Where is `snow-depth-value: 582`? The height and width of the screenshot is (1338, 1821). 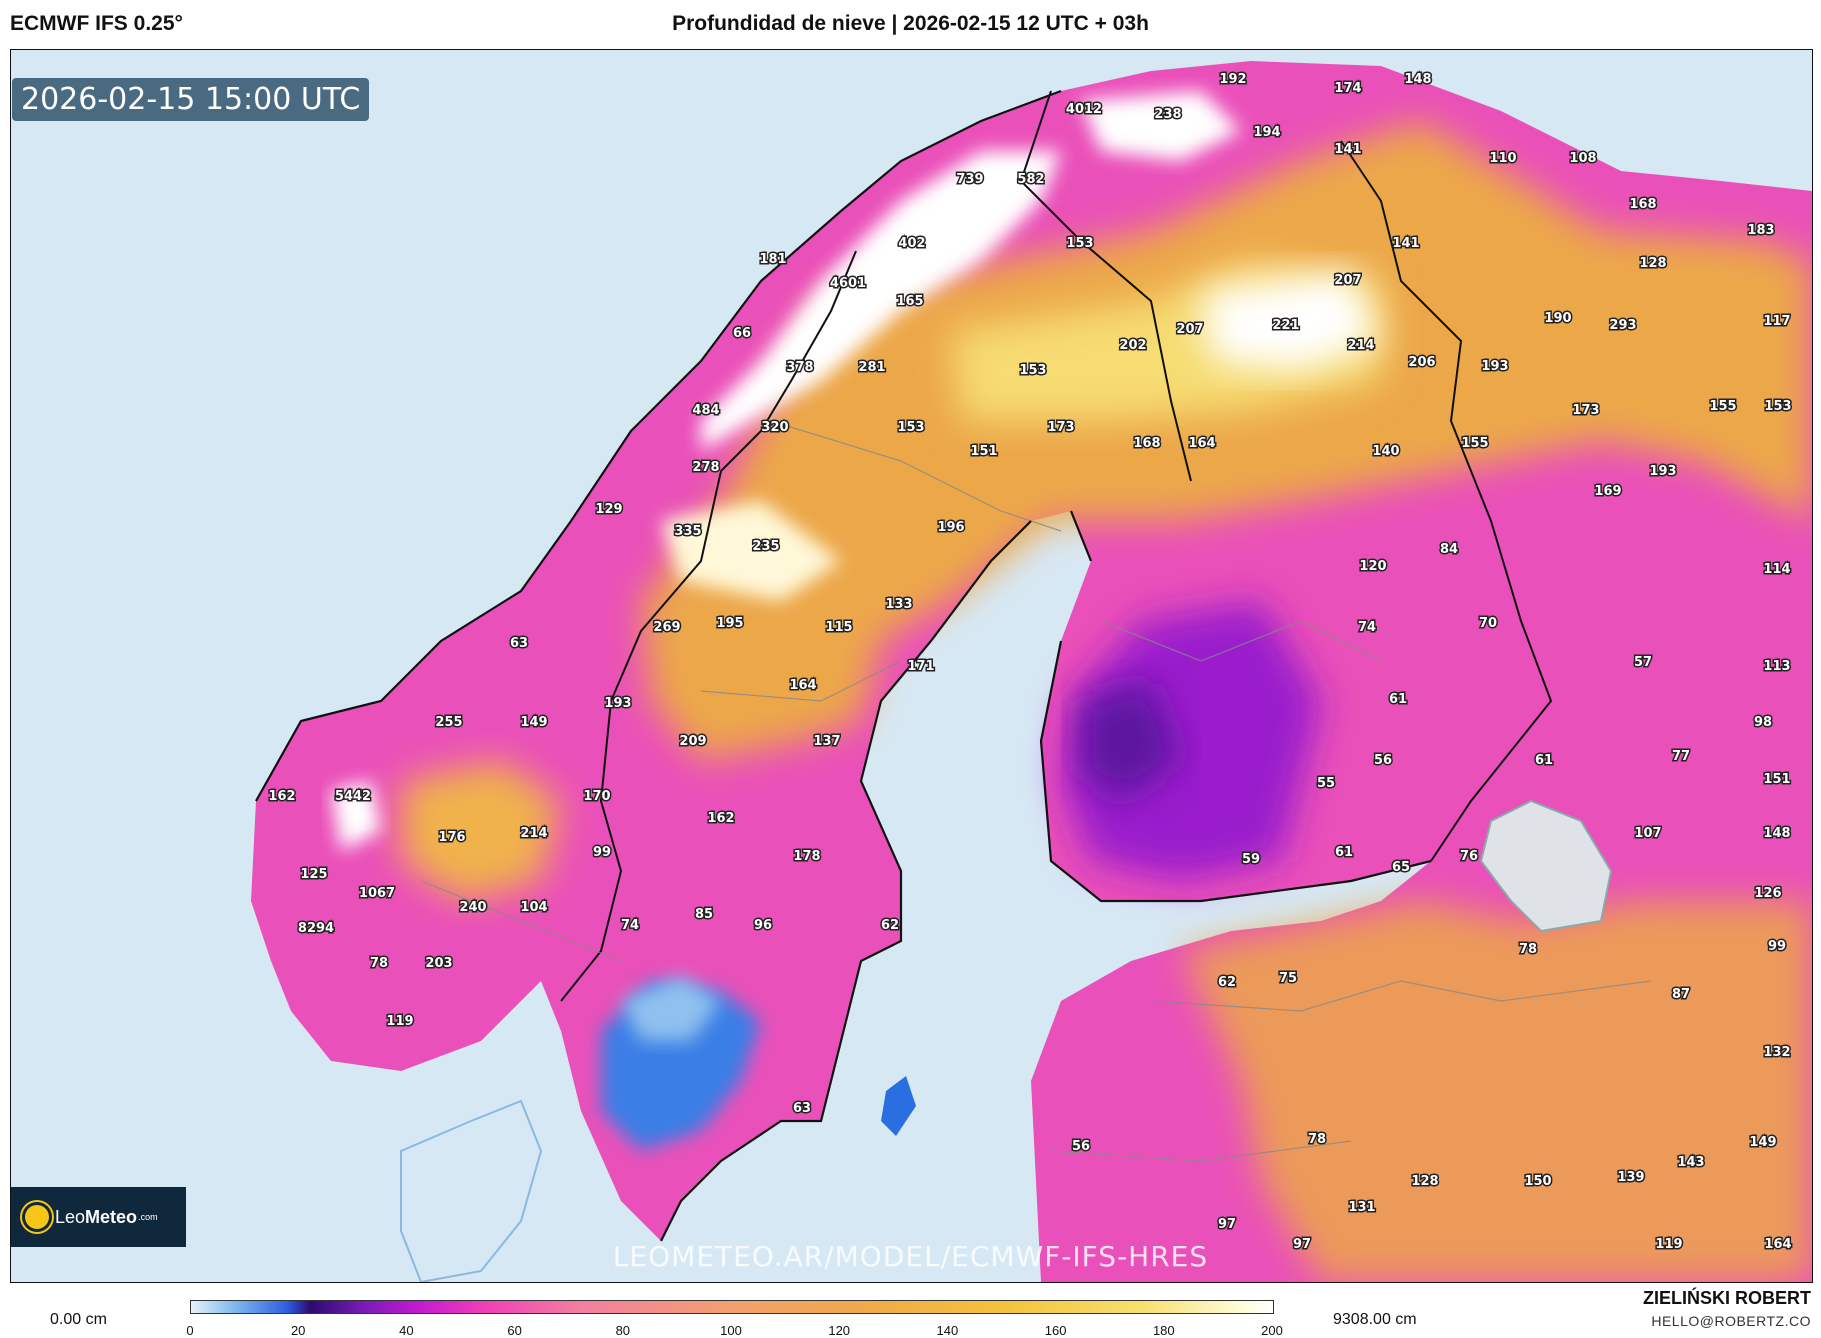
snow-depth-value: 582 is located at coordinates (1030, 179).